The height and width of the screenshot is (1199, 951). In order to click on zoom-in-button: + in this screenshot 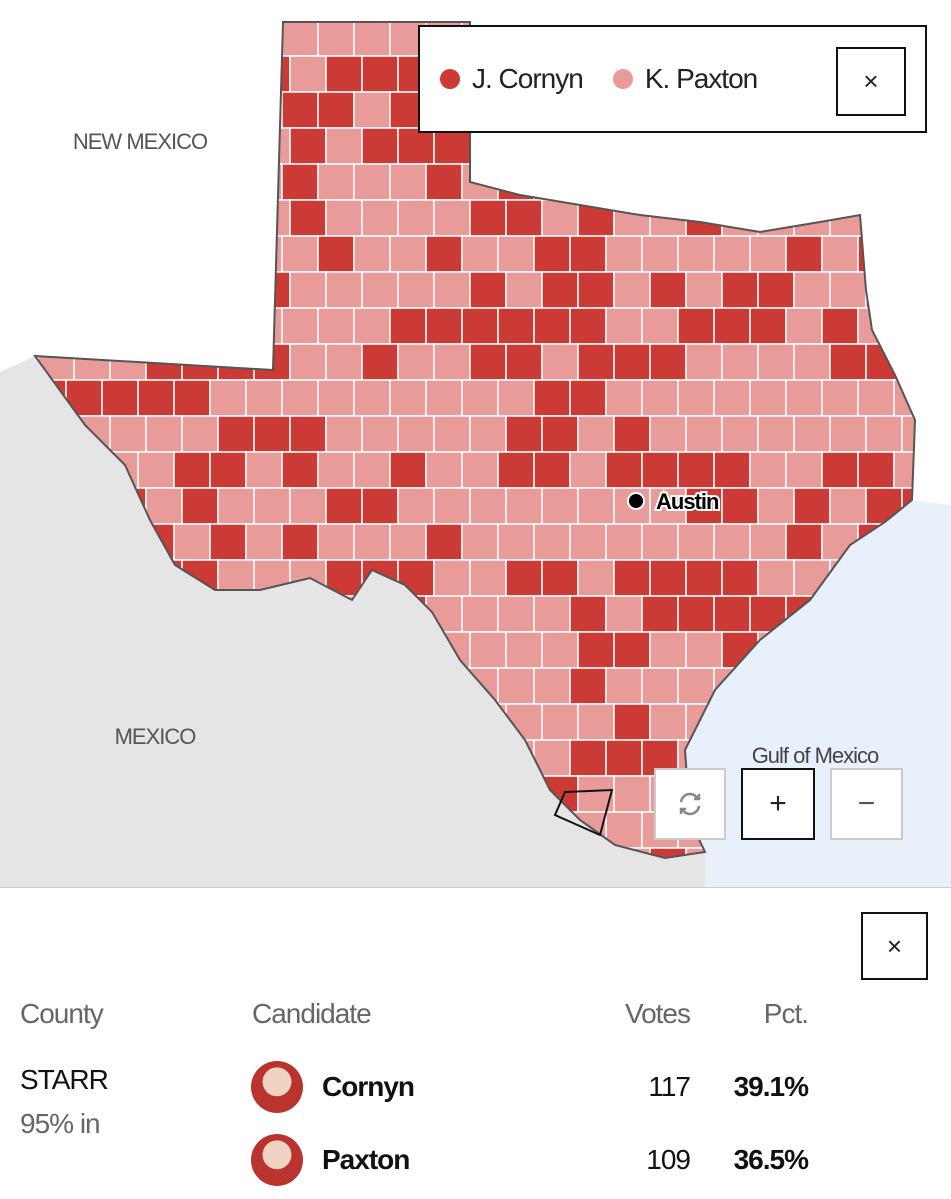, I will do `click(778, 804)`.